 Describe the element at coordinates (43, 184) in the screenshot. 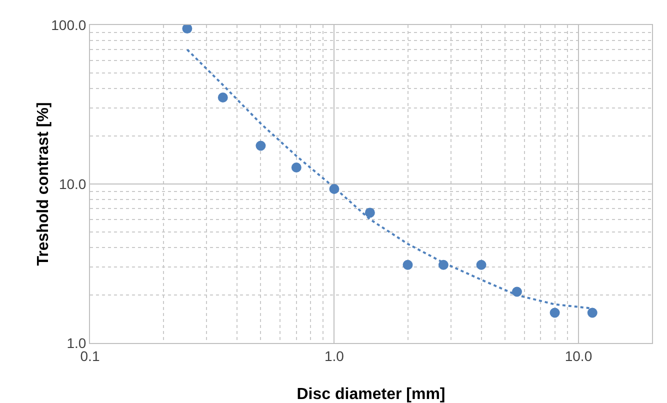

I see `y-axis-title: Treshold contrast [%]` at that location.